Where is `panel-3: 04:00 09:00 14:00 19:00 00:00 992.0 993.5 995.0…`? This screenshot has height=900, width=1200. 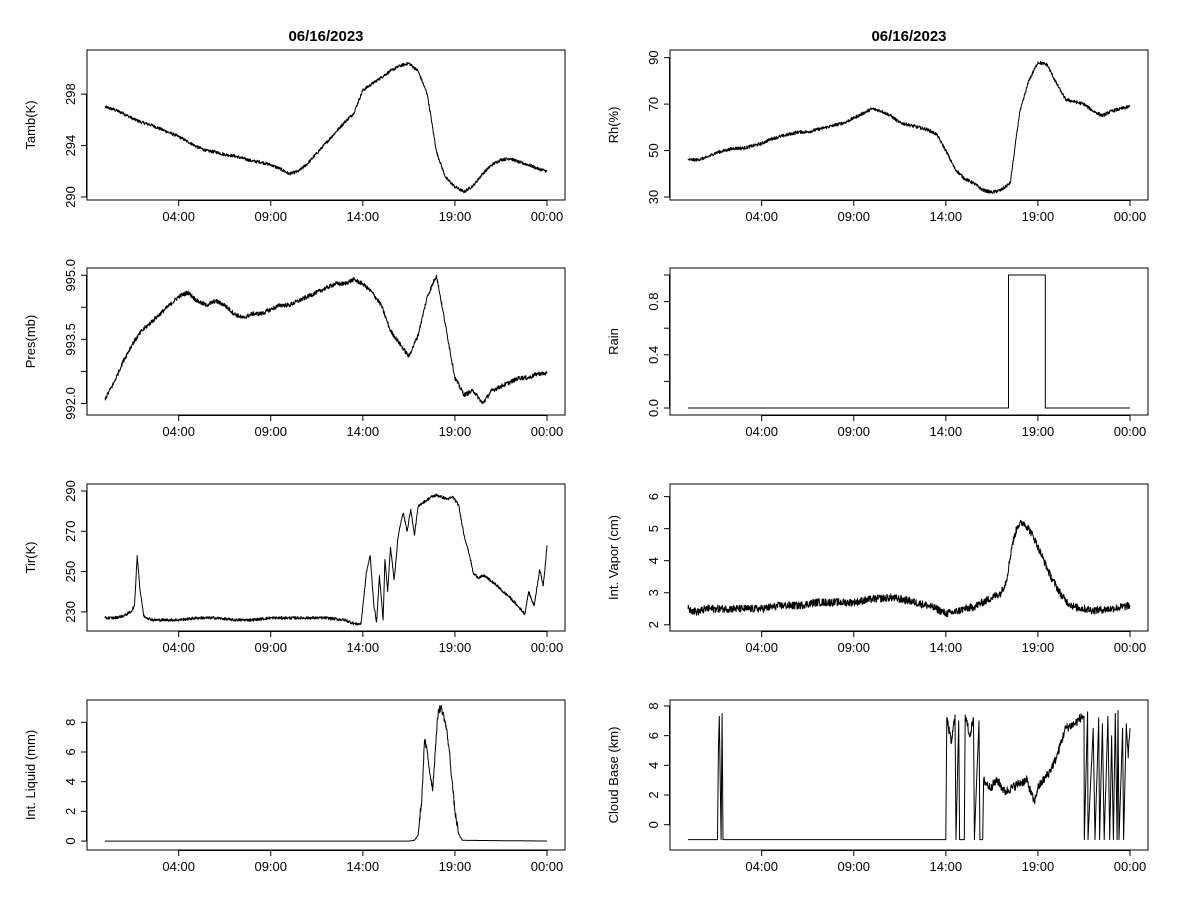 panel-3: 04:00 09:00 14:00 19:00 00:00 992.0 993.5 995.0… is located at coordinates (294, 349).